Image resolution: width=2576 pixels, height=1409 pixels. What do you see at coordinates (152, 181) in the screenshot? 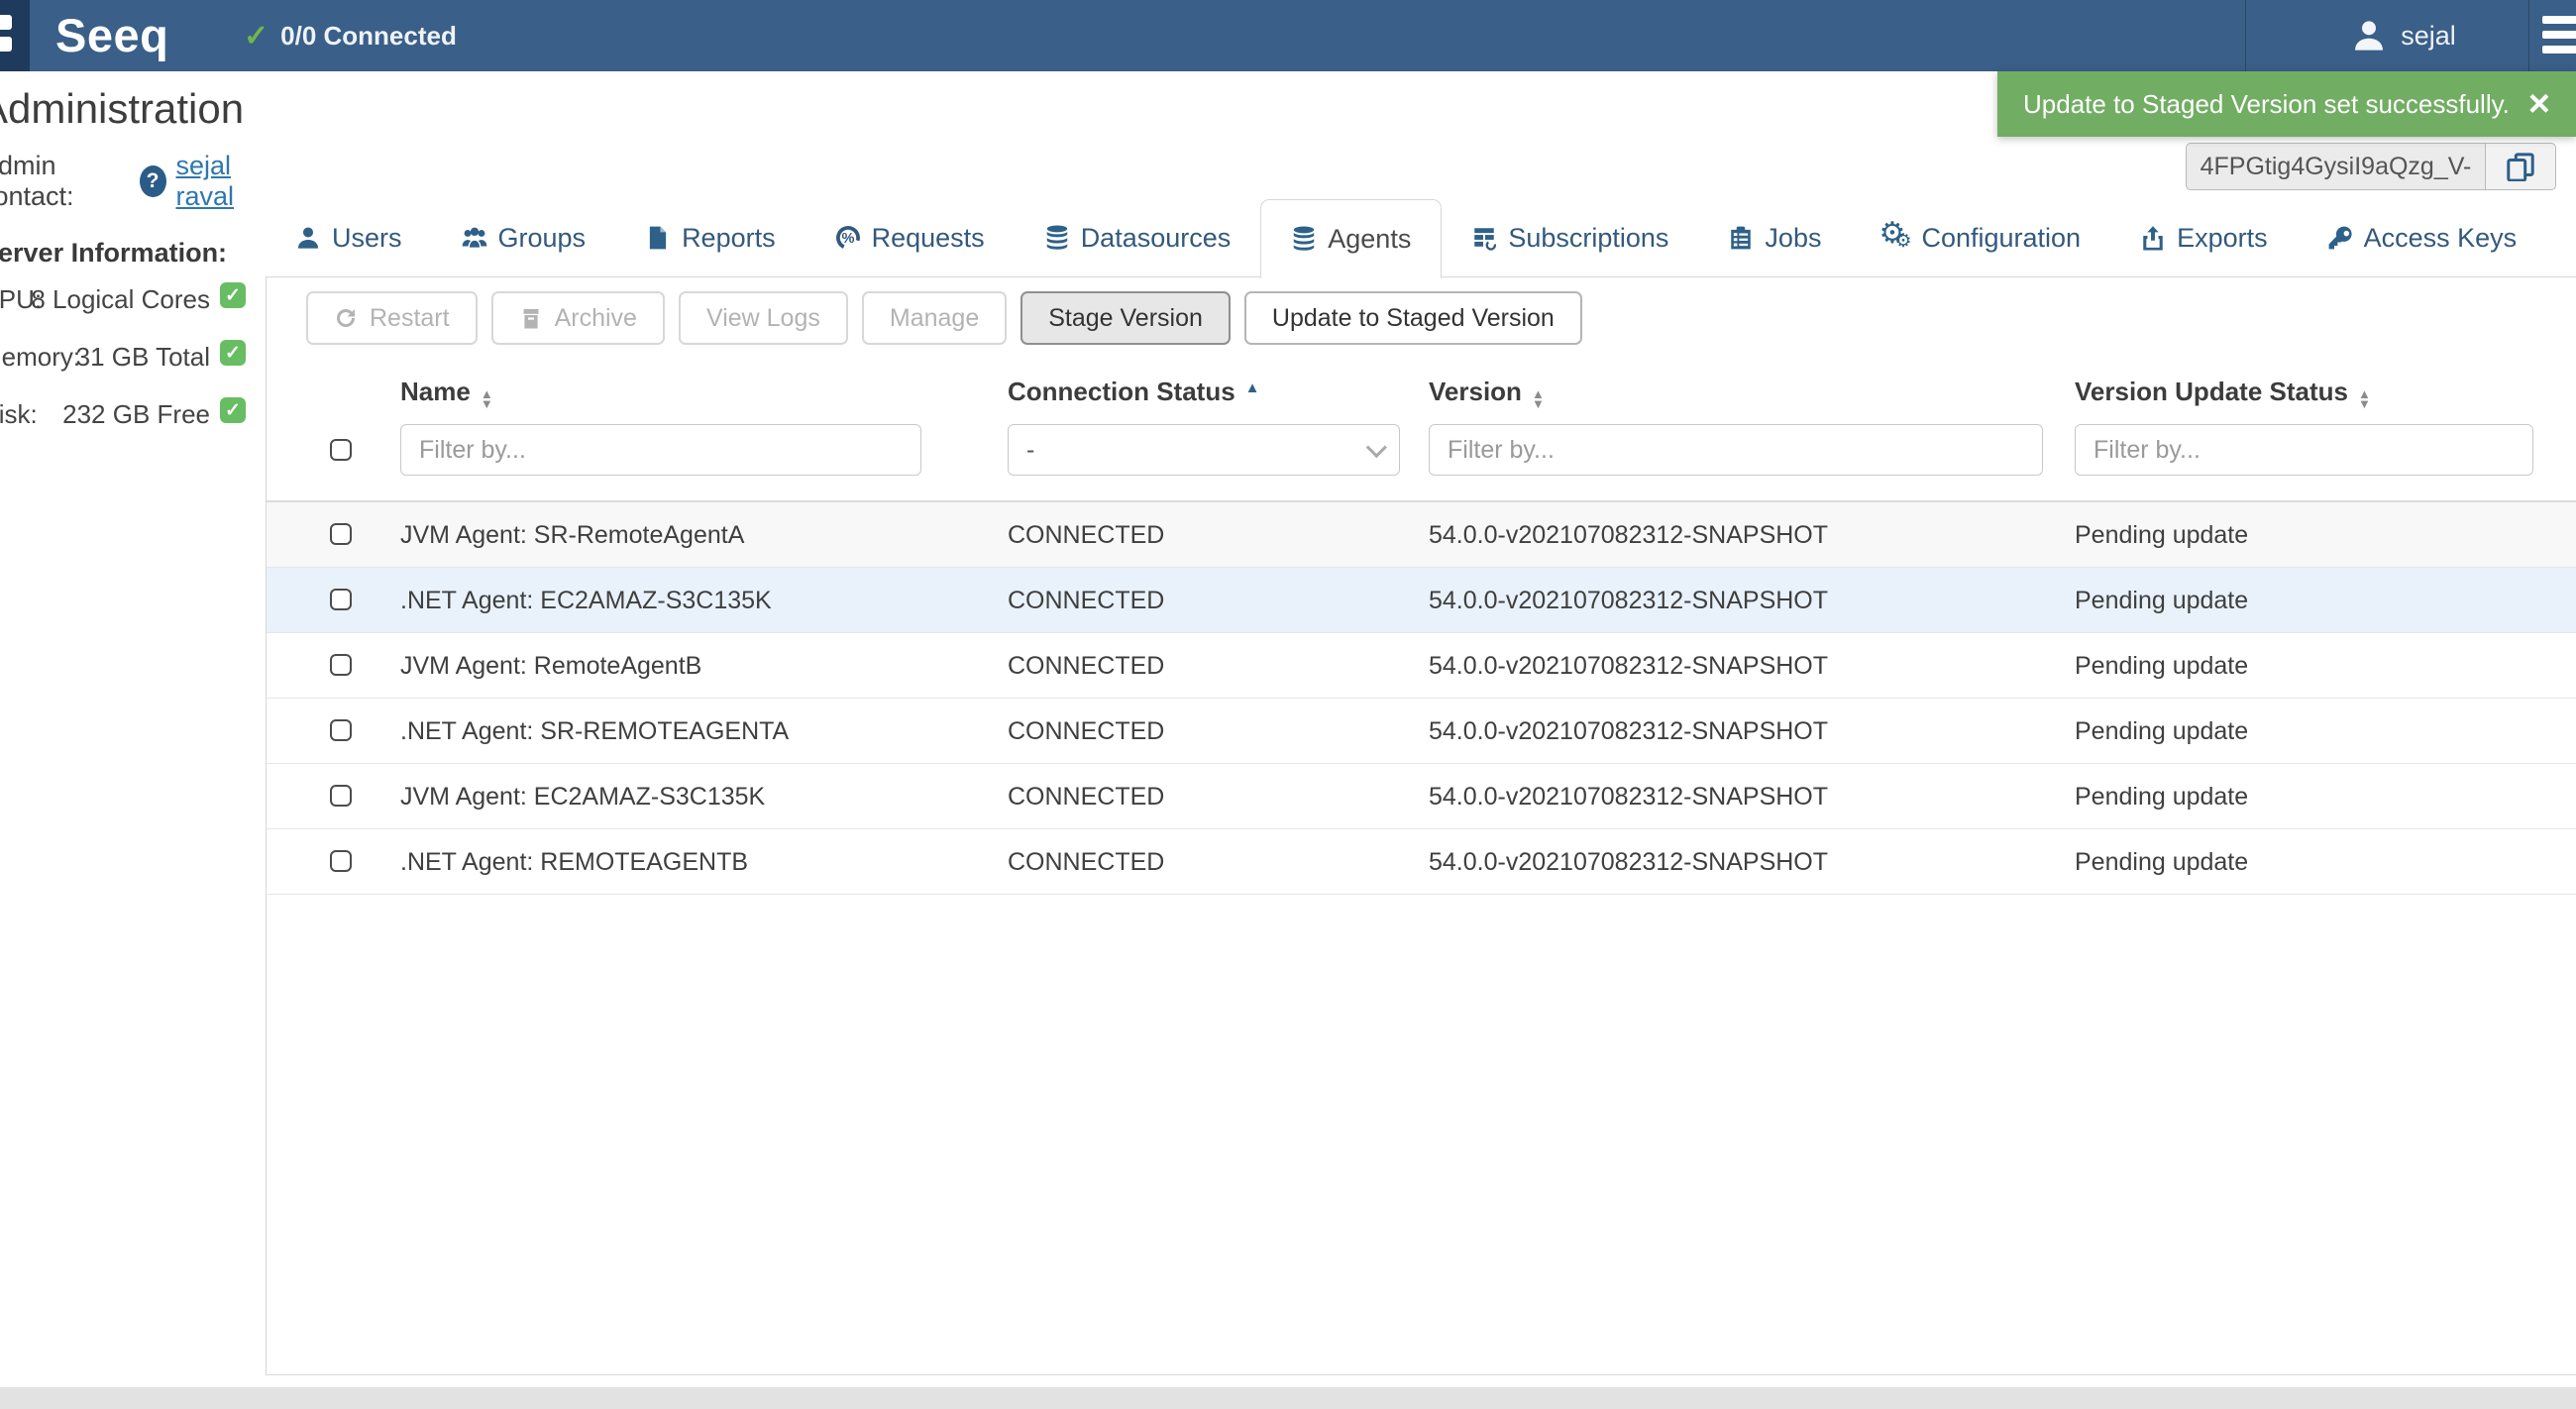
I see `help-icon: ?` at bounding box center [152, 181].